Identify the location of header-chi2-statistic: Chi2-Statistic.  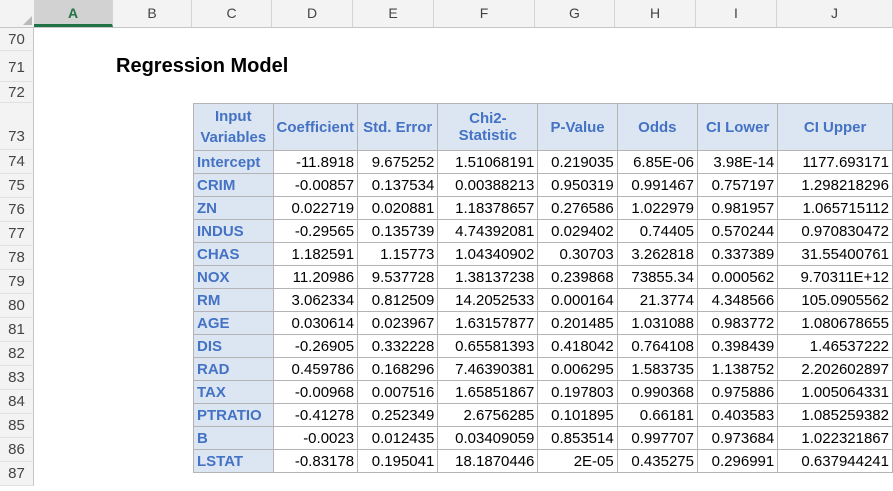
(488, 127).